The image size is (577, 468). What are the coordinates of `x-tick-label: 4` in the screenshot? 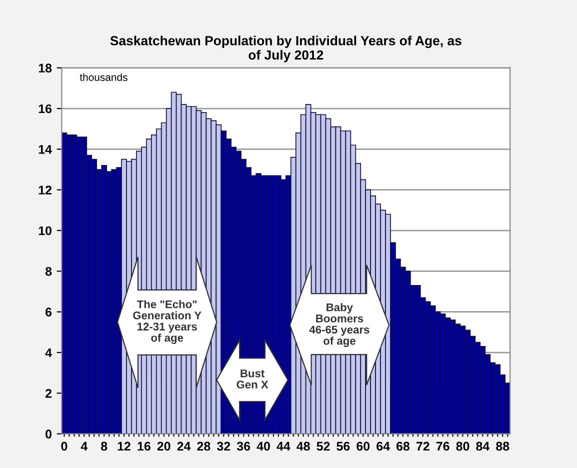 It's located at (84, 446).